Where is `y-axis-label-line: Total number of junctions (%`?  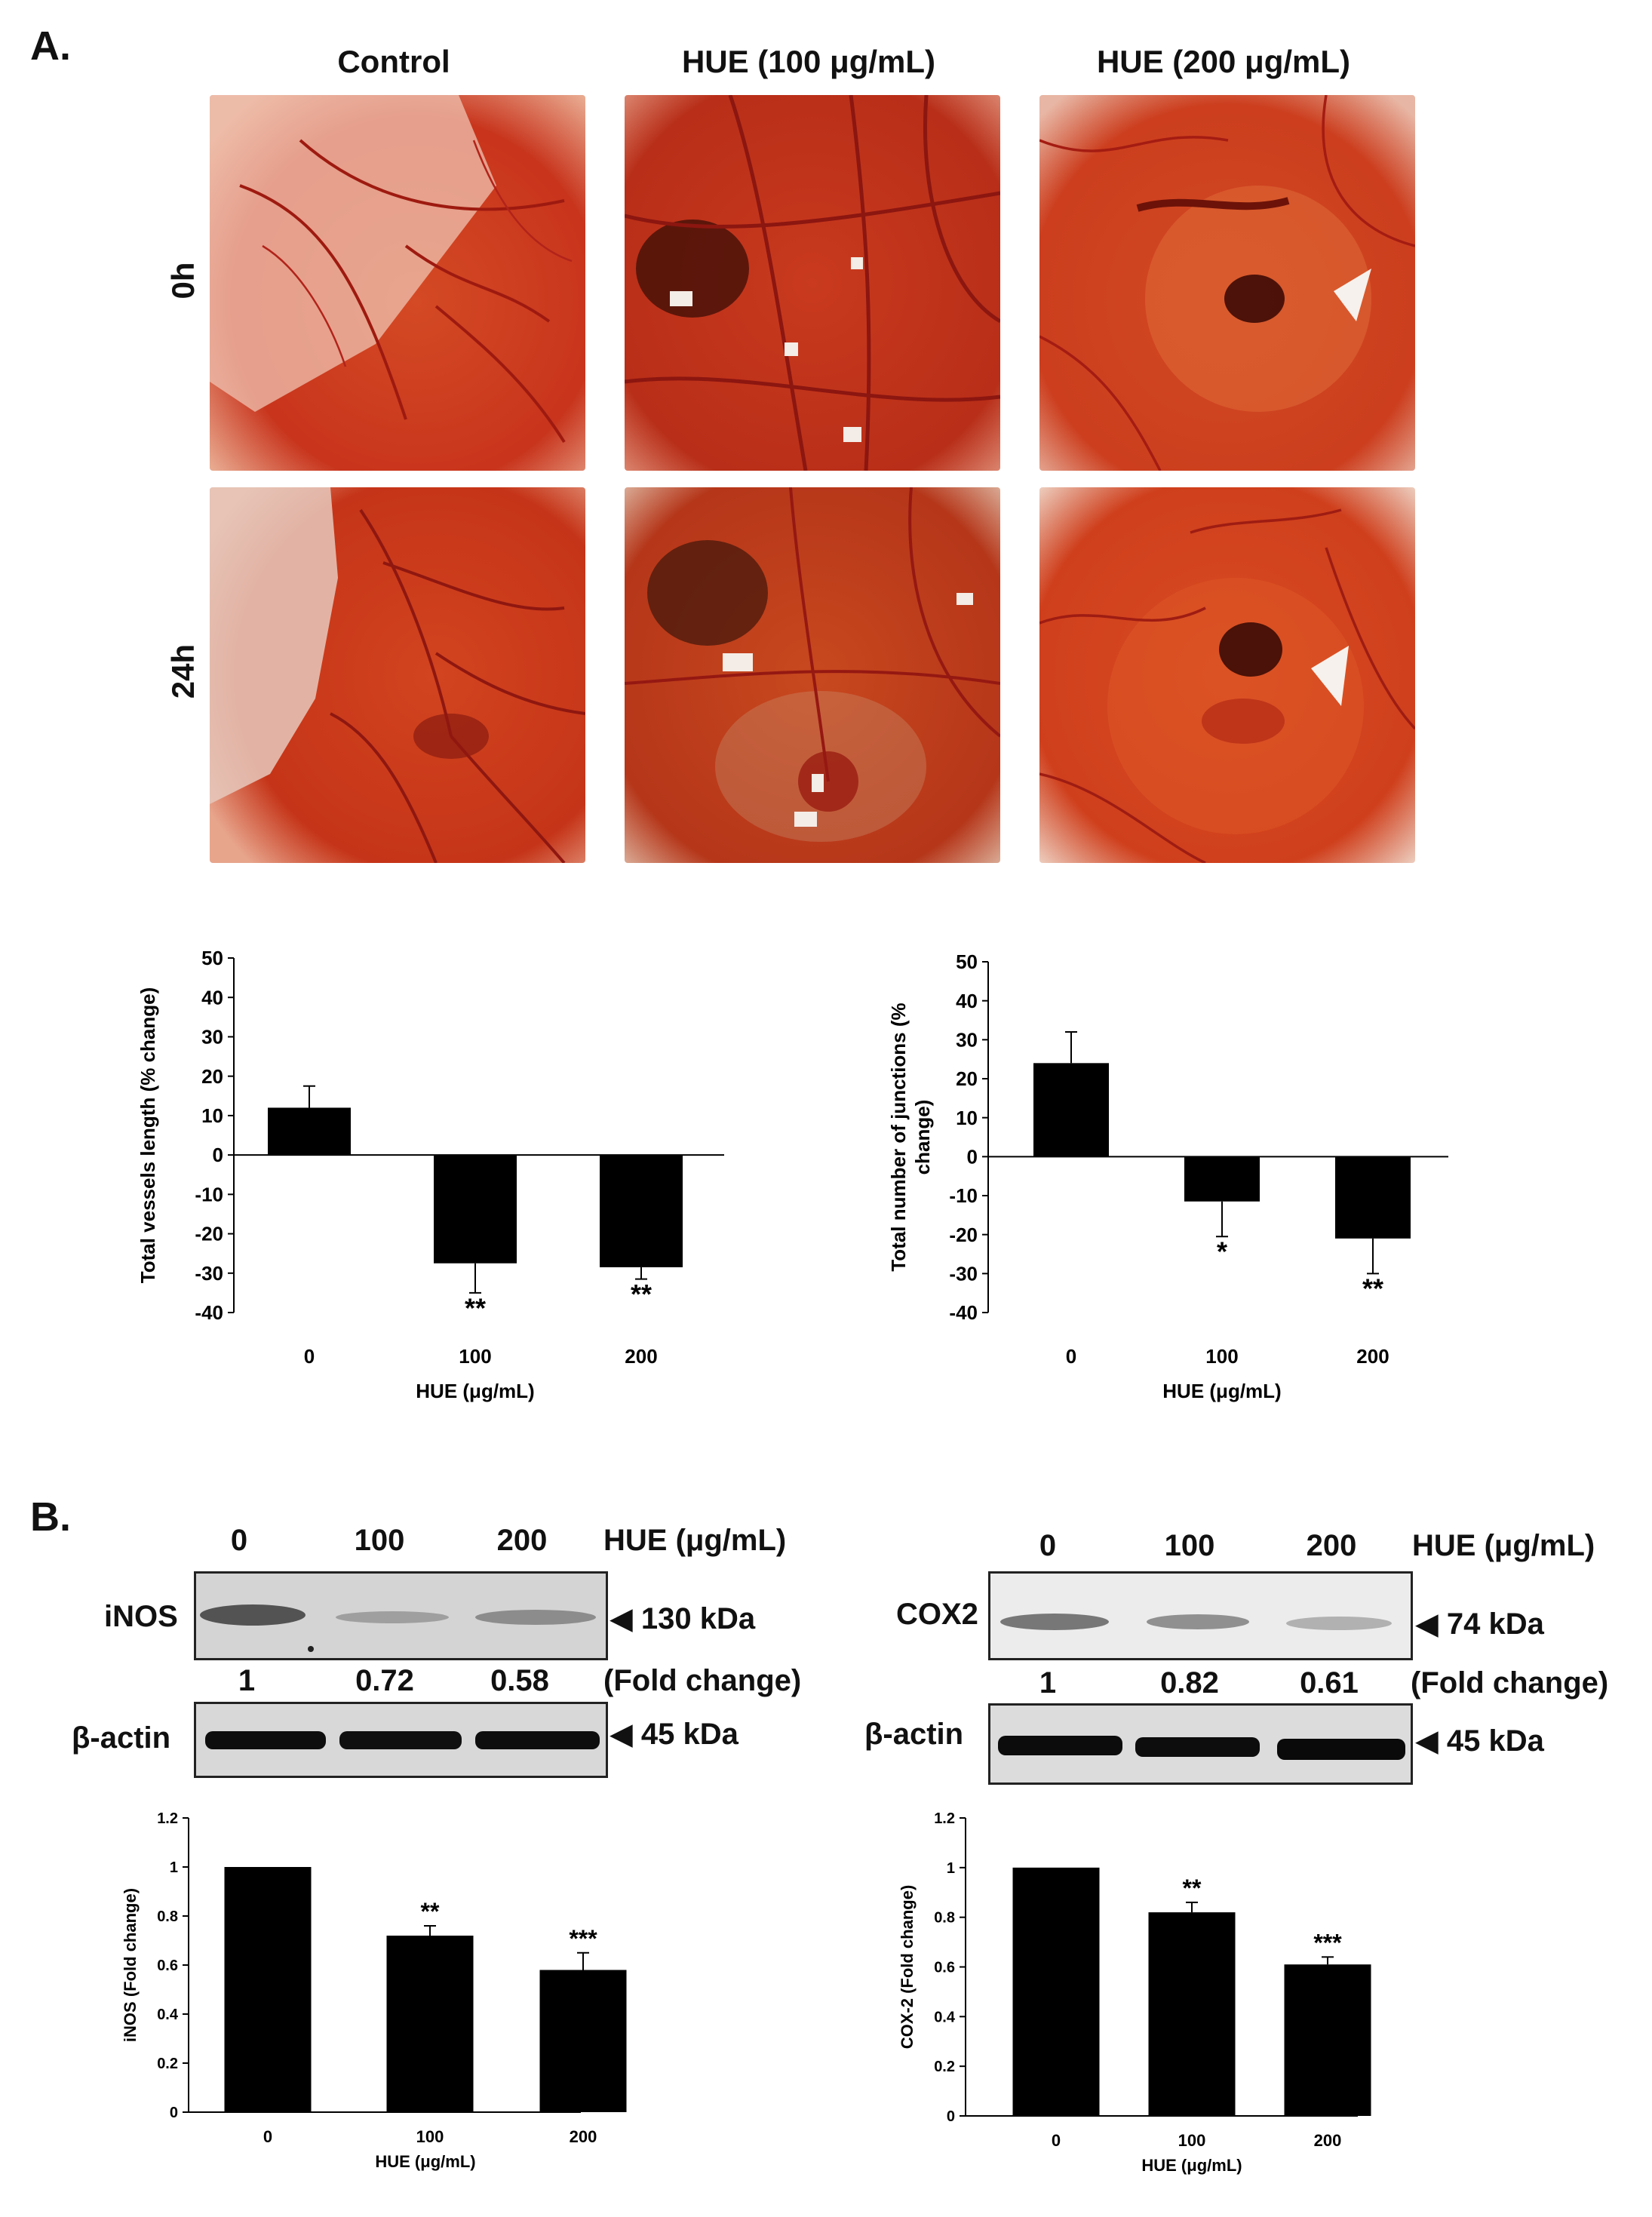
y-axis-label-line: Total number of junctions (% is located at coordinates (899, 1137).